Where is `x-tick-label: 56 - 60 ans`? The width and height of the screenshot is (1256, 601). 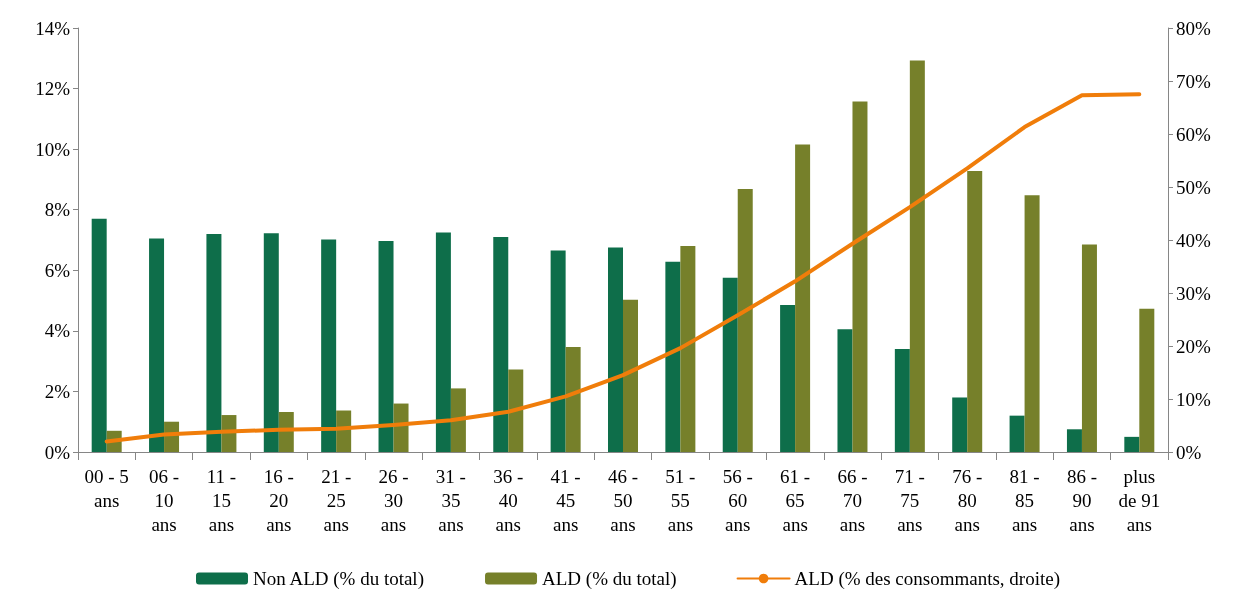
x-tick-label: 56 - 60 ans is located at coordinates (737, 500).